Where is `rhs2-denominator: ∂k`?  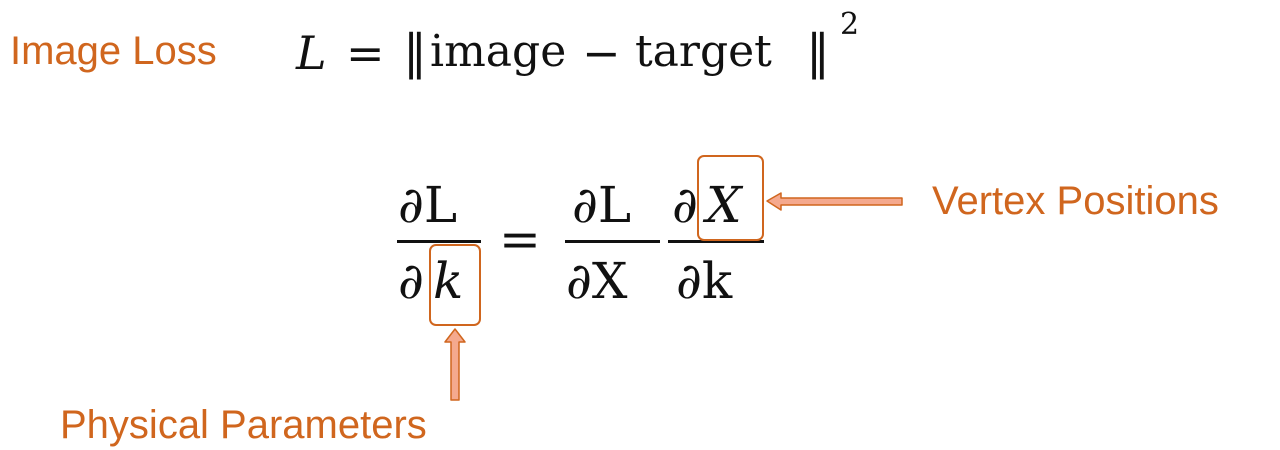
rhs2-denominator: ∂k is located at coordinates (704, 281).